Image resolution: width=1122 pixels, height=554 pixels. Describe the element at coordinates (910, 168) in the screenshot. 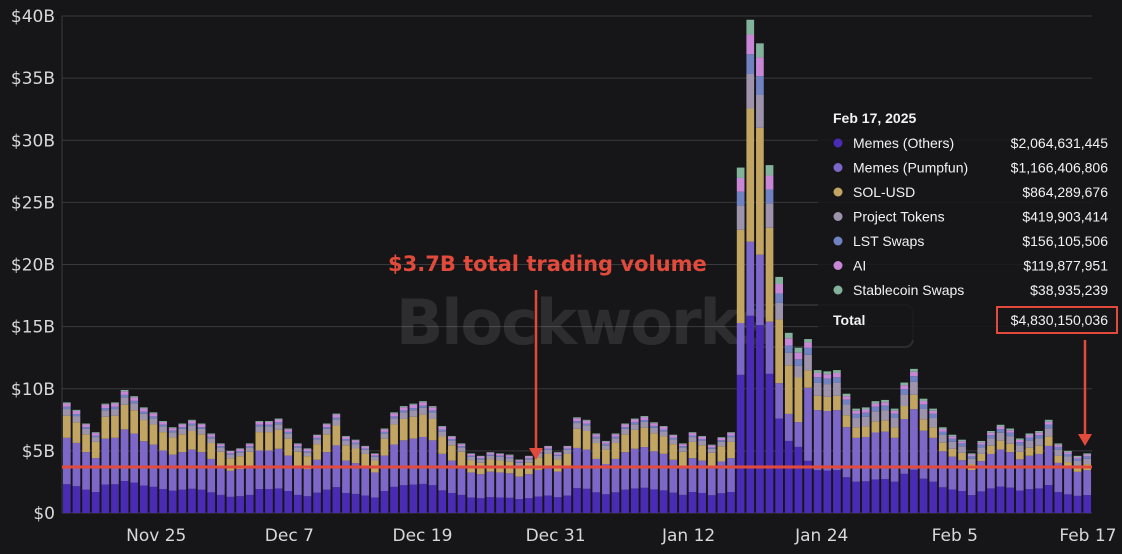

I see `tooltip-series-name: Memes (Pumpfun)` at that location.